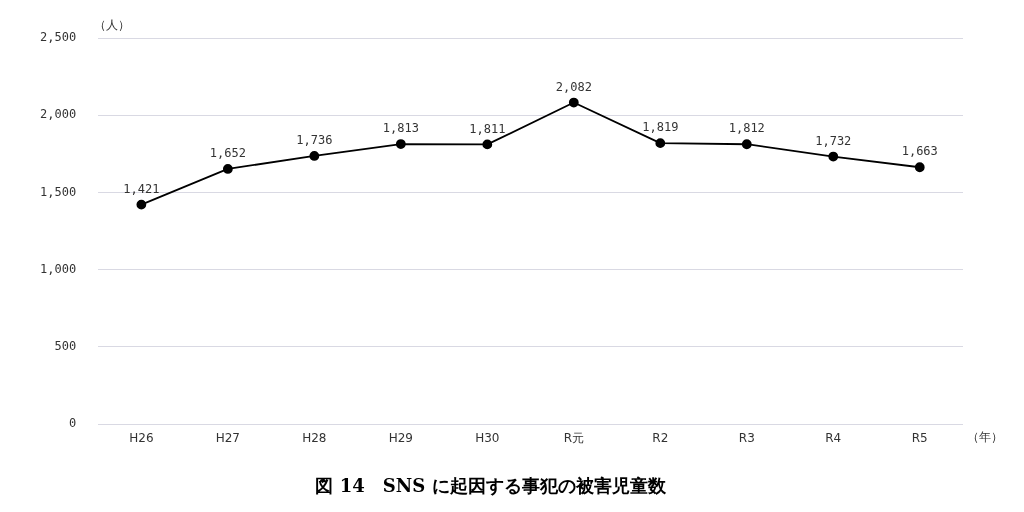 The image size is (1024, 512). Describe the element at coordinates (65, 345) in the screenshot. I see `y-tick-label: 500` at that location.